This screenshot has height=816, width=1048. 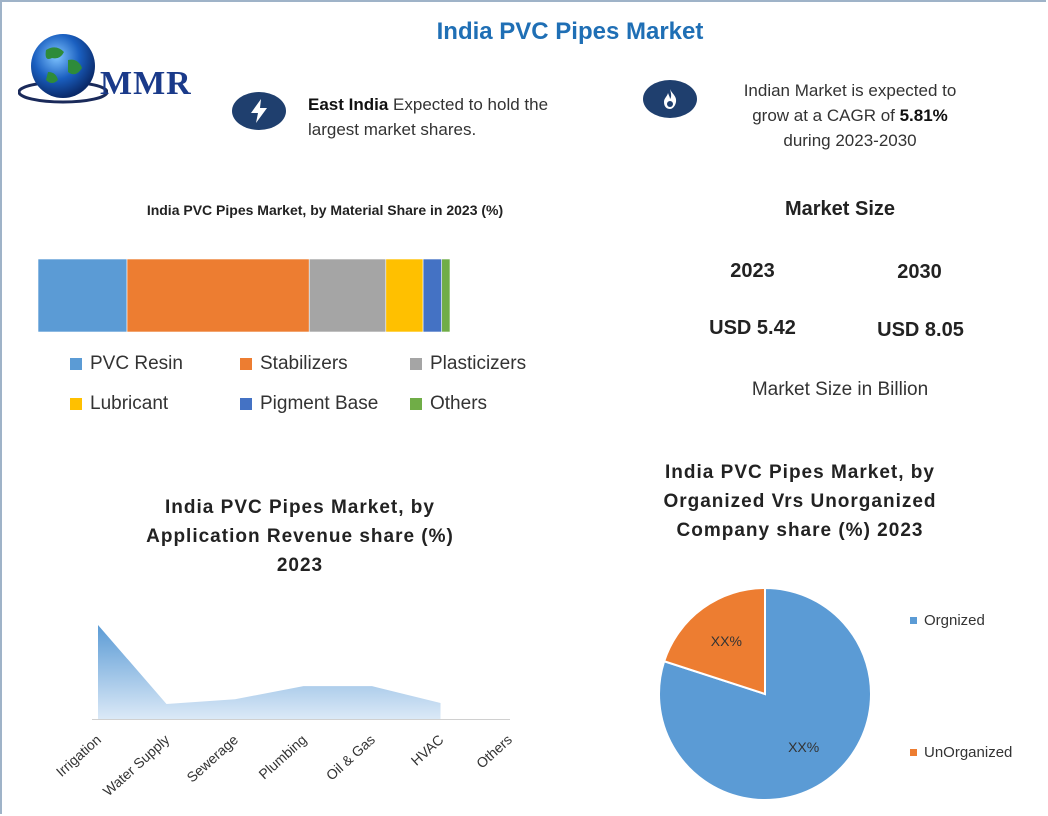 What do you see at coordinates (459, 403) in the screenshot?
I see `legend-label: Others` at bounding box center [459, 403].